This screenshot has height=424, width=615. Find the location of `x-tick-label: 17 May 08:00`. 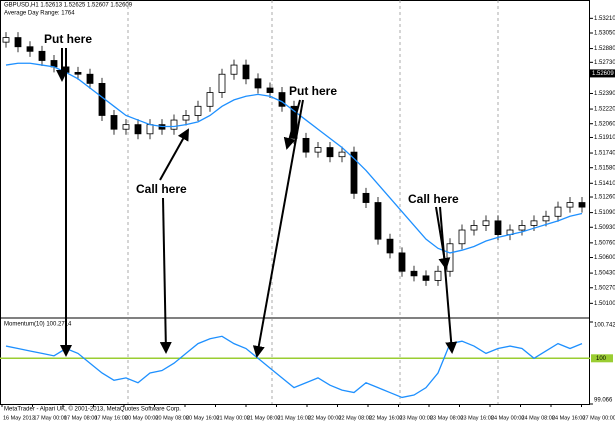

x-tick-label: 17 May 08:00 is located at coordinates (80, 418).